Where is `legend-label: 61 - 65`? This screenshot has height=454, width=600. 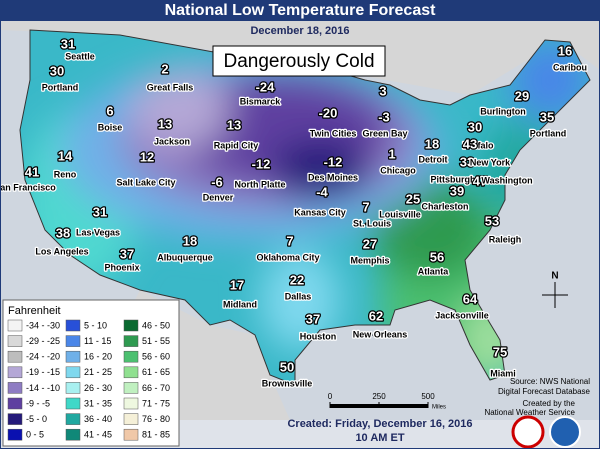
legend-label: 61 - 65 is located at coordinates (156, 372).